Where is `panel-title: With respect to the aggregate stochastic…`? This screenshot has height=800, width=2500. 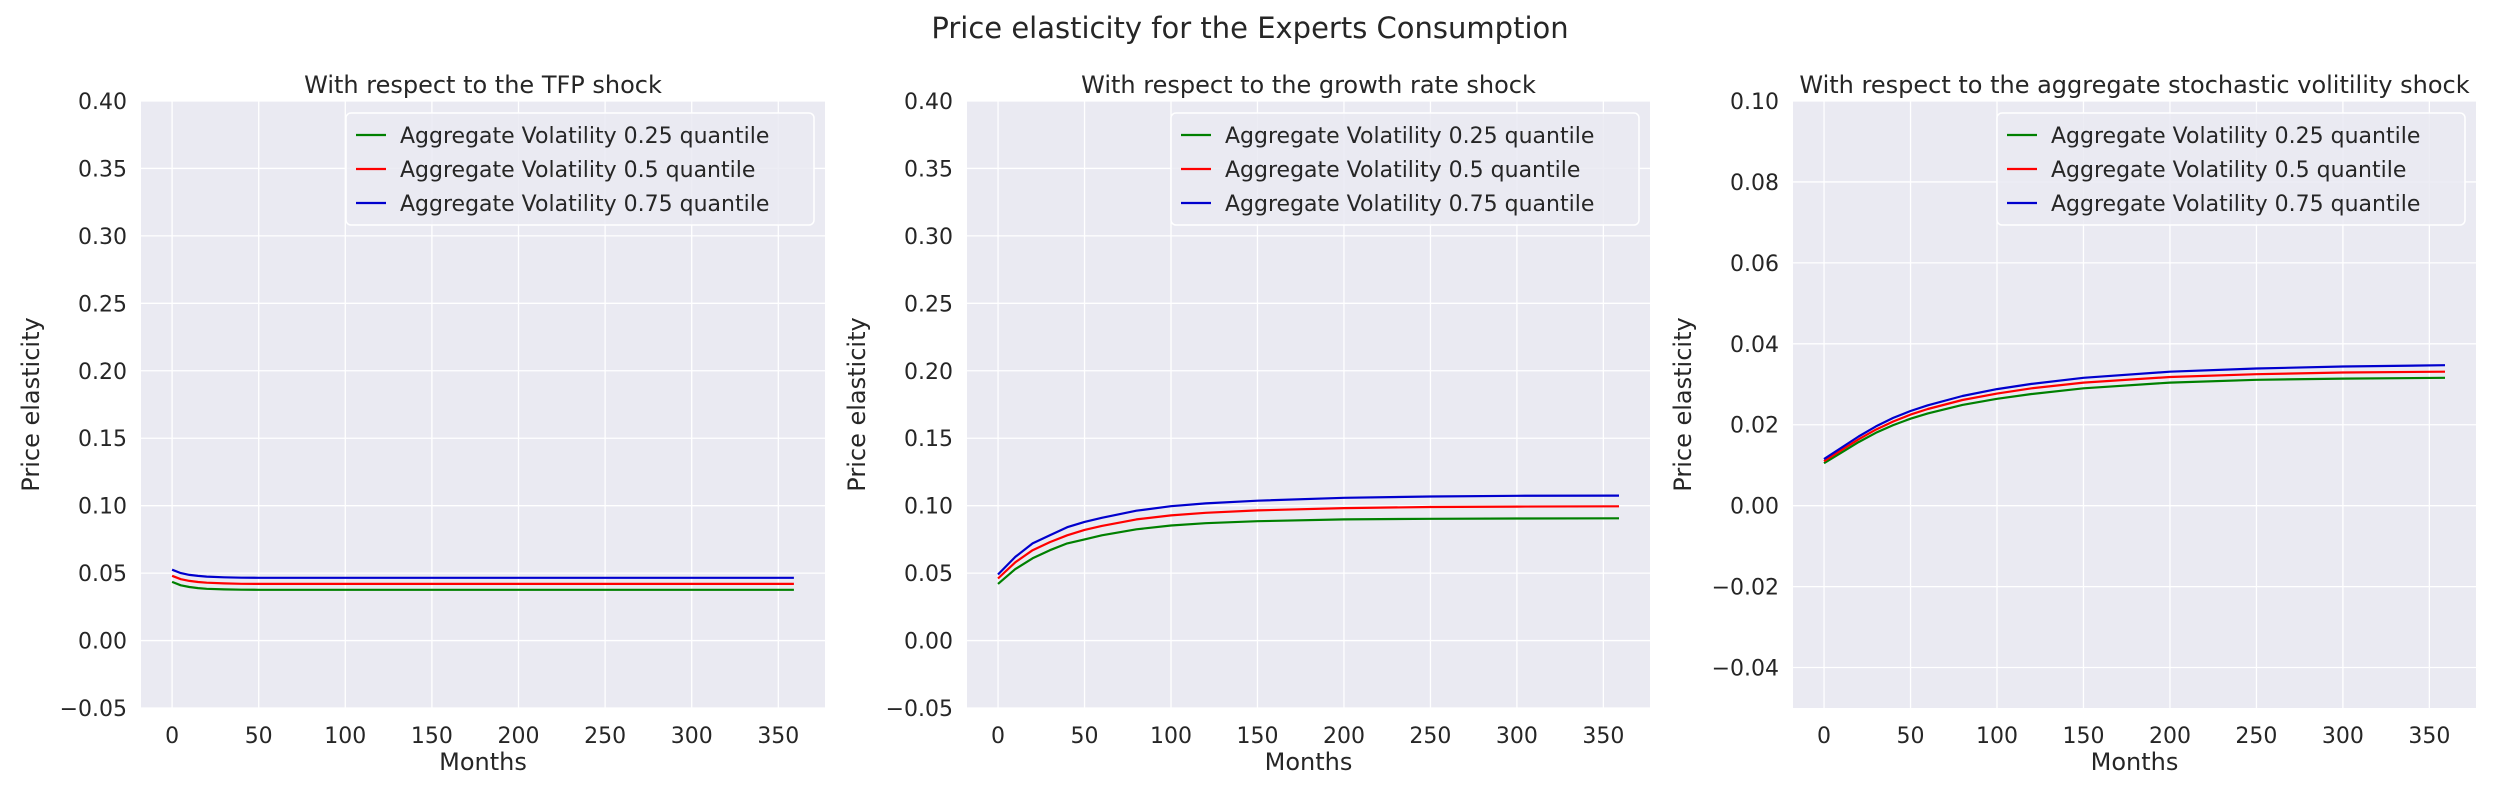
panel-title: With respect to the aggregate stochastic… is located at coordinates (2134, 85).